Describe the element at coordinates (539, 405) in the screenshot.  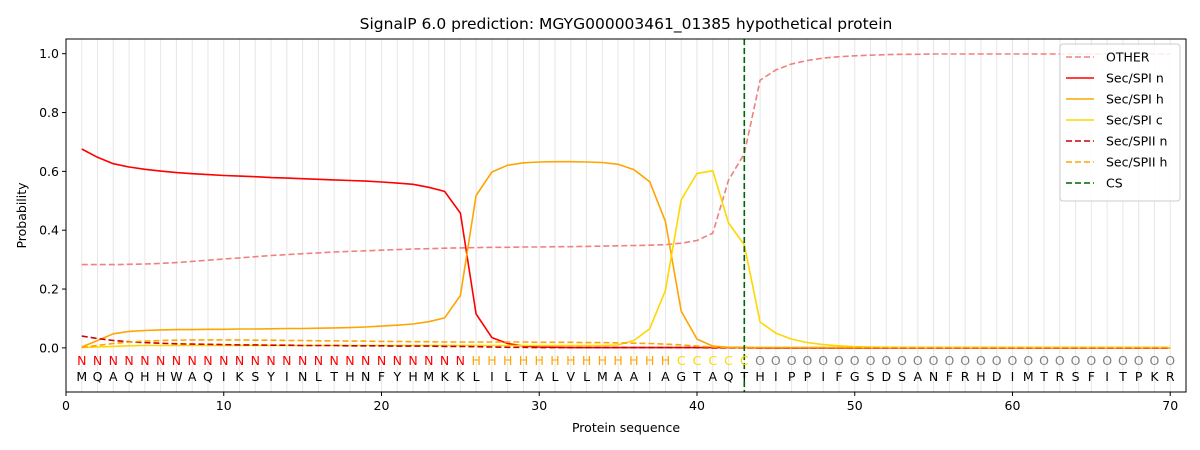
I see `x-tick-label: 30` at that location.